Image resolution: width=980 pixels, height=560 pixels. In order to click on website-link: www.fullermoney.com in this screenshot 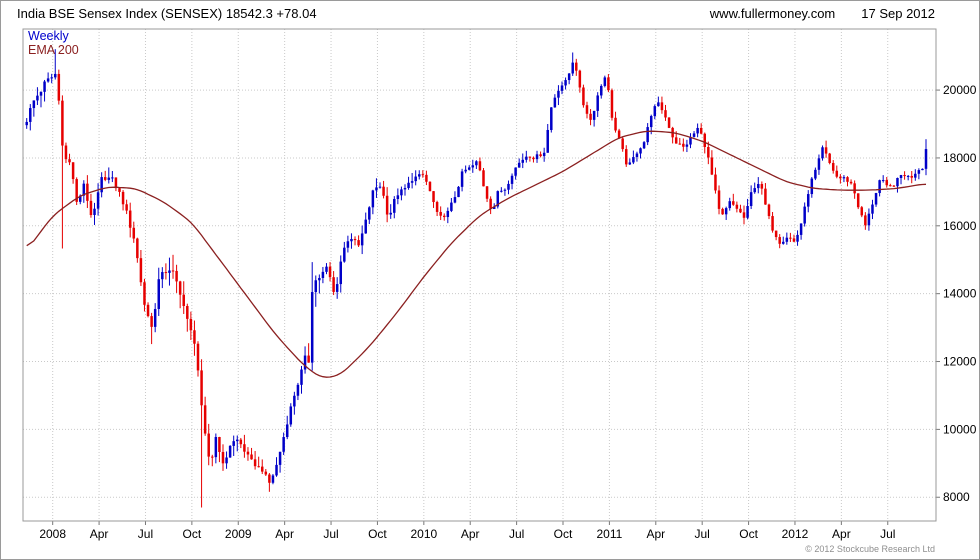, I will do `click(772, 13)`.